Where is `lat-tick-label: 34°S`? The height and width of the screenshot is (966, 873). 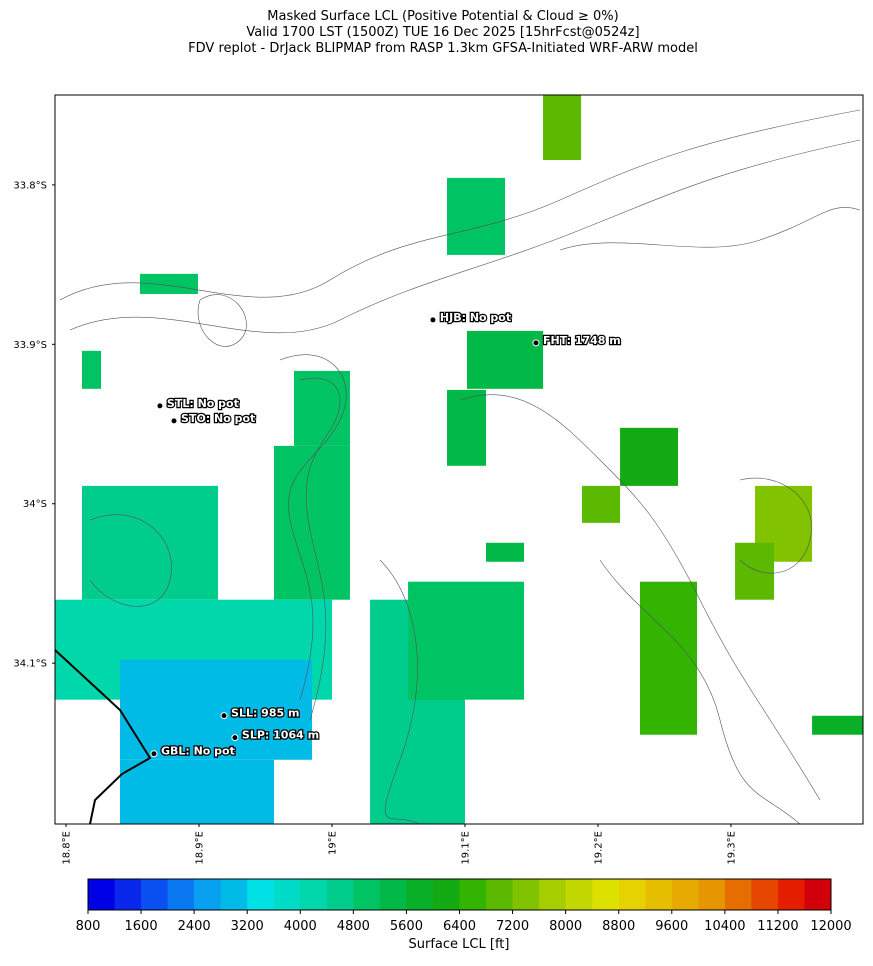 lat-tick-label: 34°S is located at coordinates (35, 504).